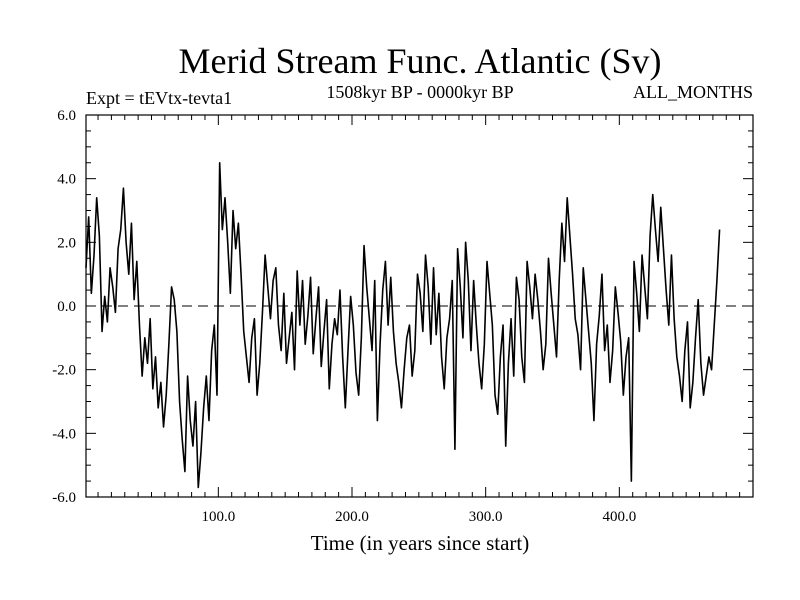 Image resolution: width=800 pixels, height=600 pixels. What do you see at coordinates (420, 543) in the screenshot?
I see `x-axis-label: Time (in years since start)` at bounding box center [420, 543].